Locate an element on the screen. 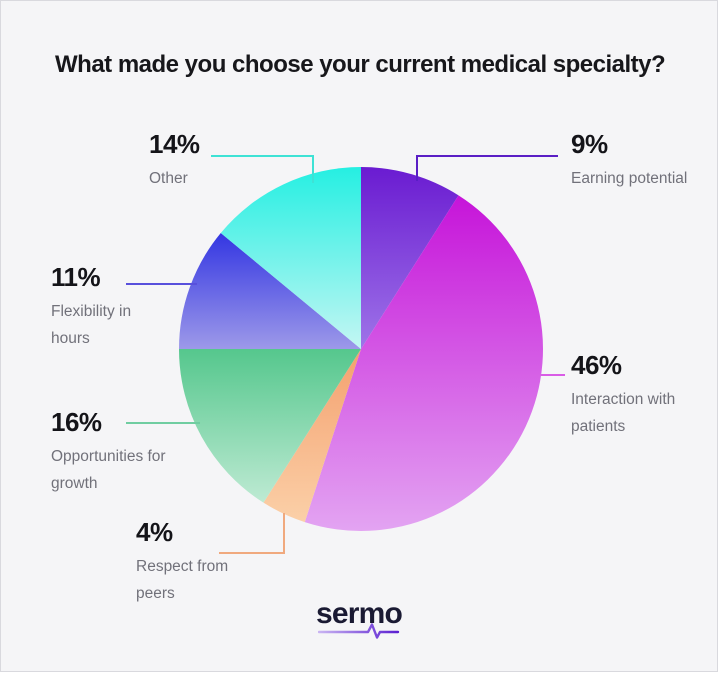 This screenshot has width=720, height=674. percent-value: 9% is located at coordinates (589, 144).